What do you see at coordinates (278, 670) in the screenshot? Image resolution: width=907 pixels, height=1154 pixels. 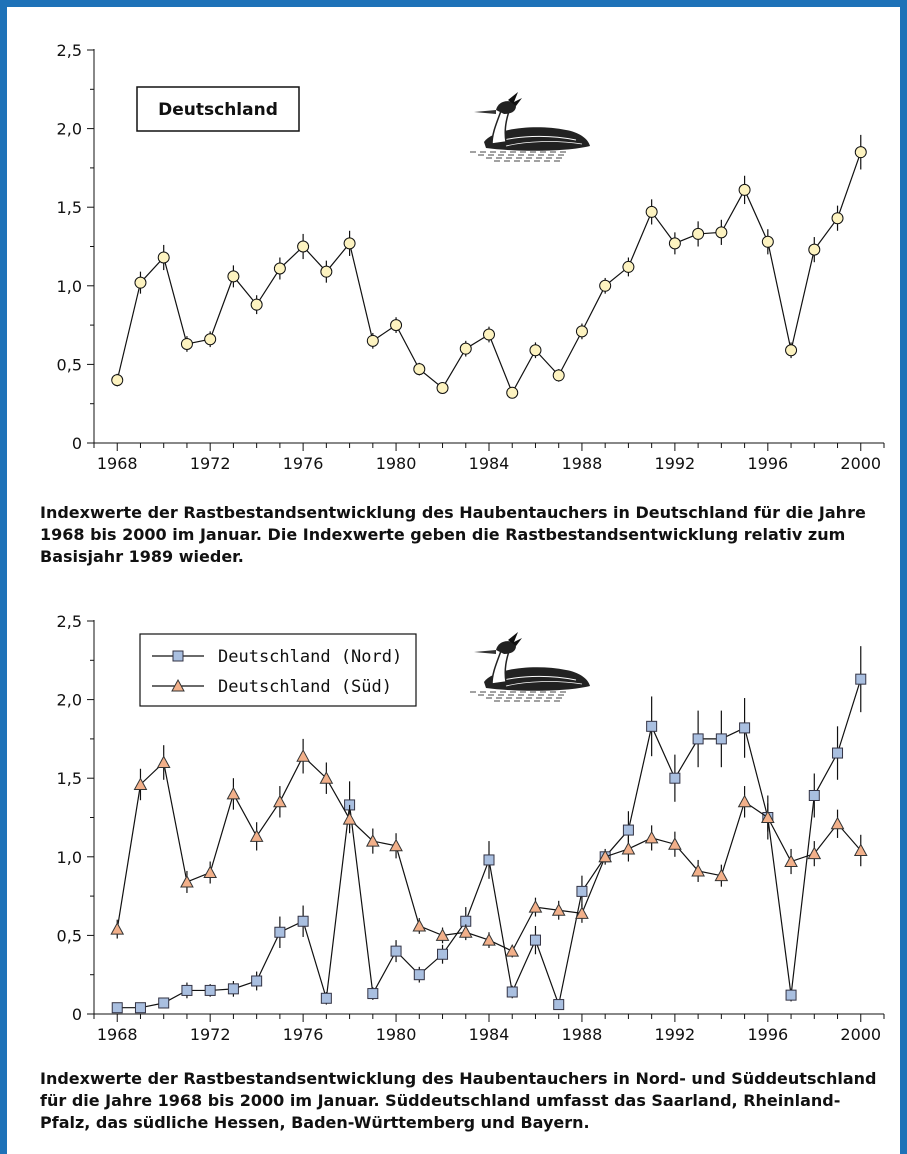 I see `legend` at bounding box center [278, 670].